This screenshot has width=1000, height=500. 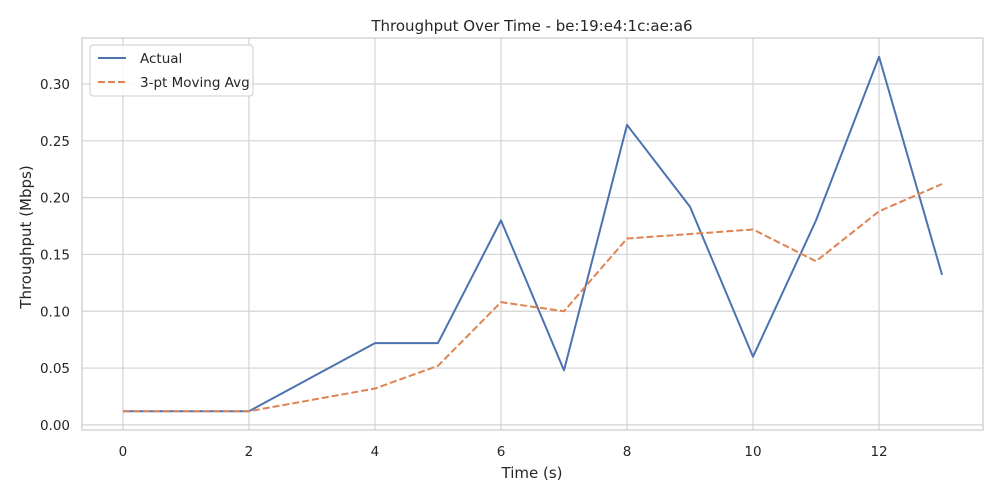 I want to click on chart-title: Throughput Over Time - be:19:e4:1c:ae:a6, so click(x=531, y=26).